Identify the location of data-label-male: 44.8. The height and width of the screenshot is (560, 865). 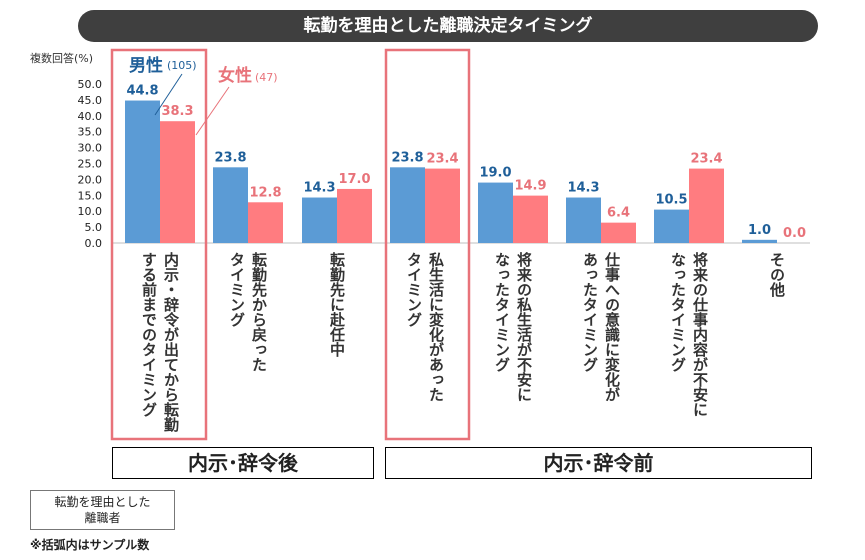
(142, 91).